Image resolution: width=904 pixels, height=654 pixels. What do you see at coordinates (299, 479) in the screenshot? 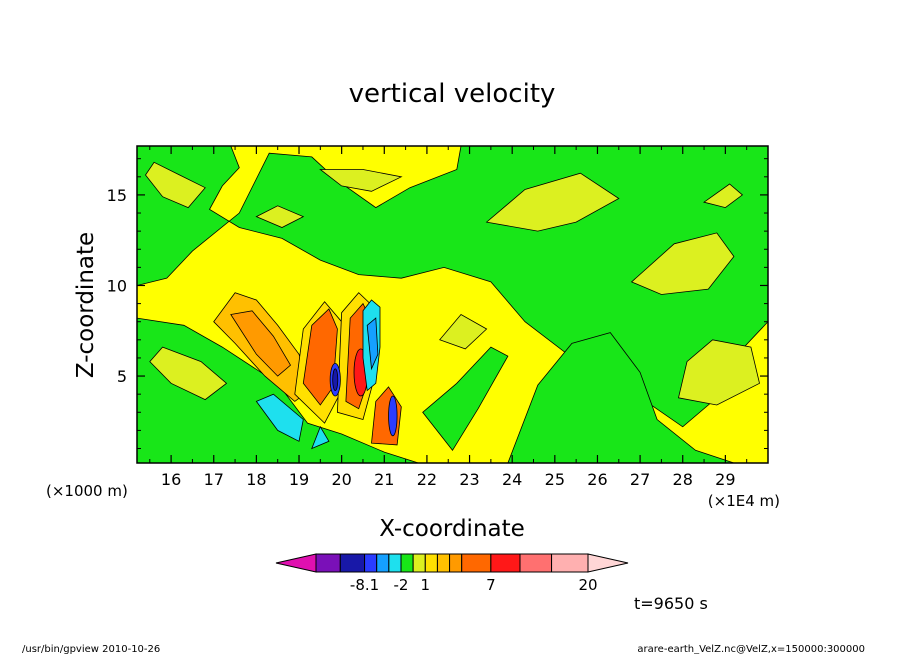
I see `x-tick-label: 19` at bounding box center [299, 479].